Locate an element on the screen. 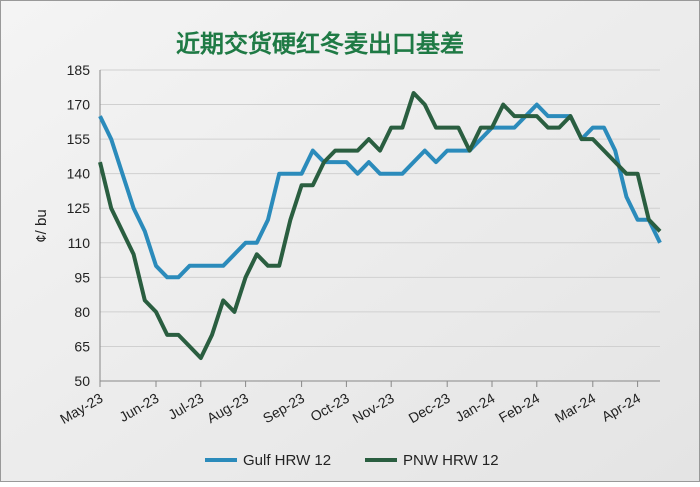 The height and width of the screenshot is (487, 700). y-tick-label: 185 is located at coordinates (79, 70).